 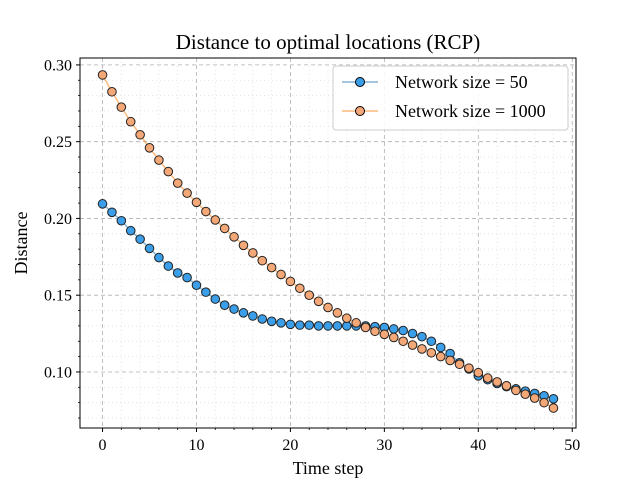 I want to click on y-tick-label: 0.10, so click(x=58, y=372).